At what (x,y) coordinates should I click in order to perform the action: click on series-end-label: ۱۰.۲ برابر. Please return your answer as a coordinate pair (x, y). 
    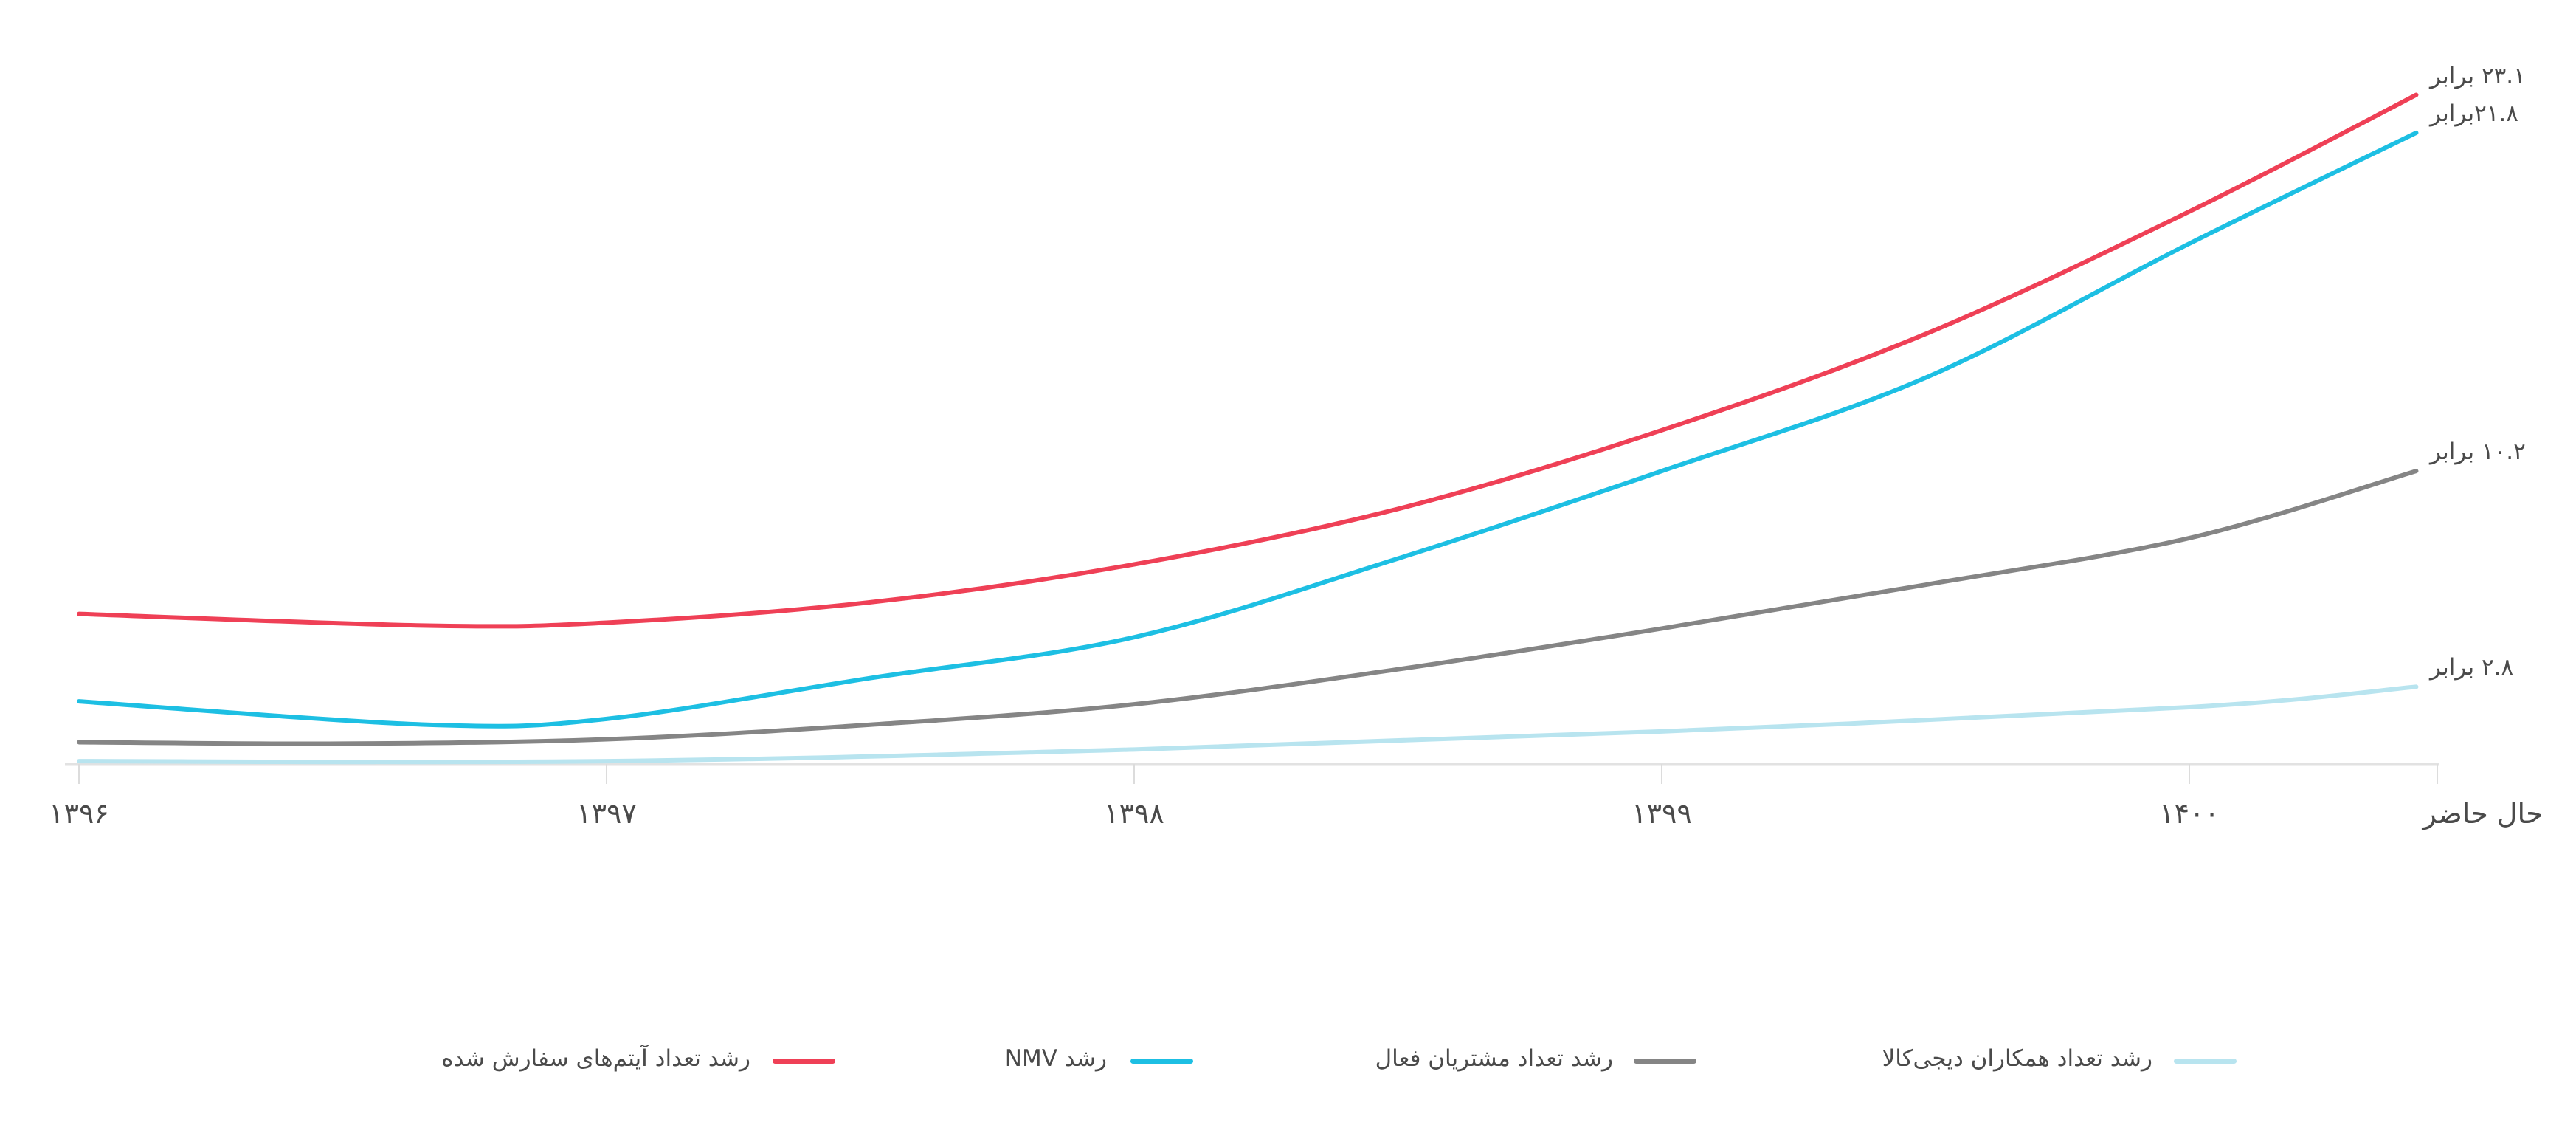
    Looking at the image, I should click on (2478, 452).